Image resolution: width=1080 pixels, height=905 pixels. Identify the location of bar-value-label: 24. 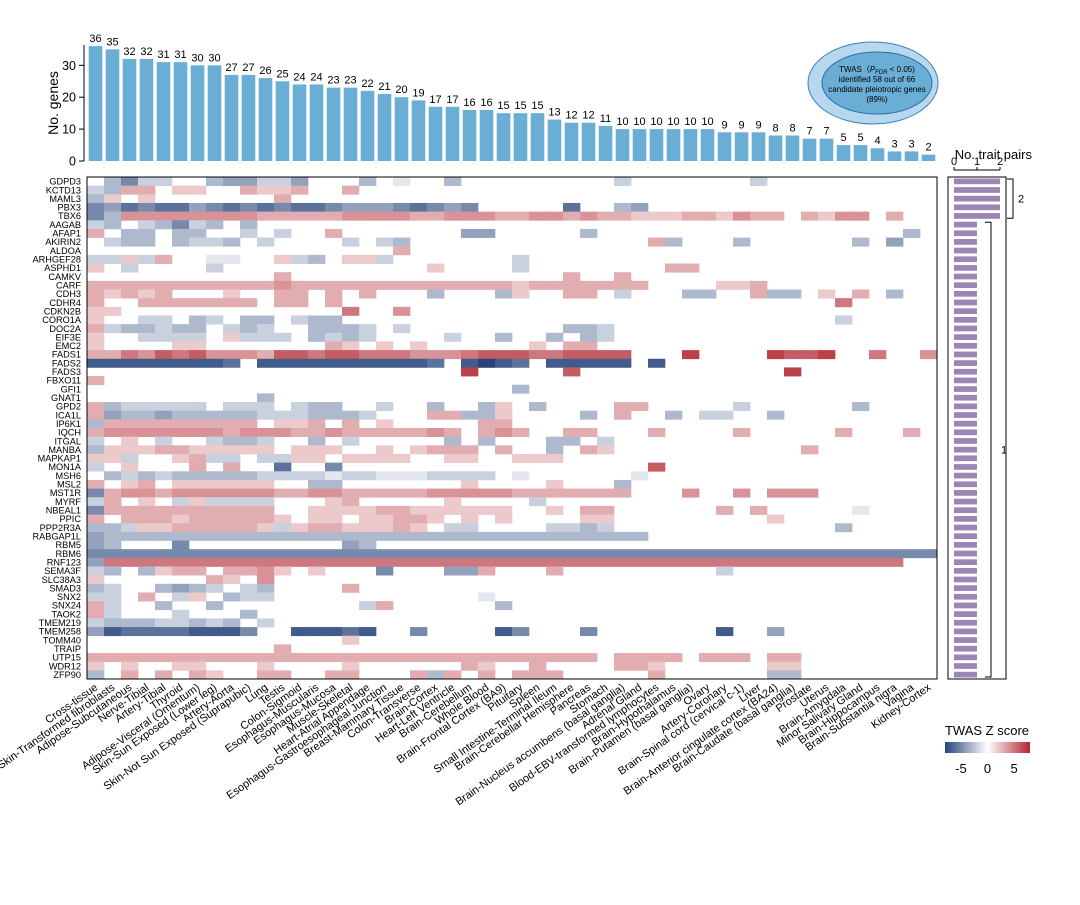
(299, 77).